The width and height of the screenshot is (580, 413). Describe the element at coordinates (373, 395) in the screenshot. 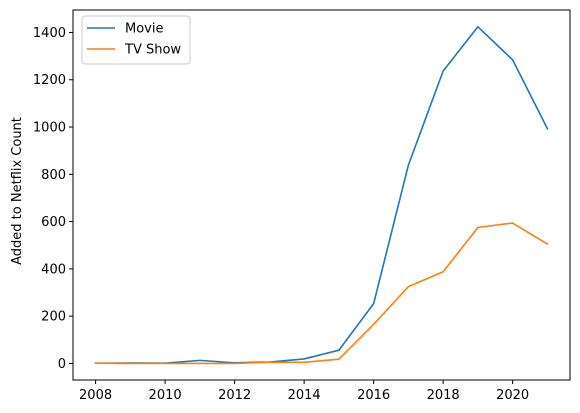

I see `x-tick-label: 2016` at that location.